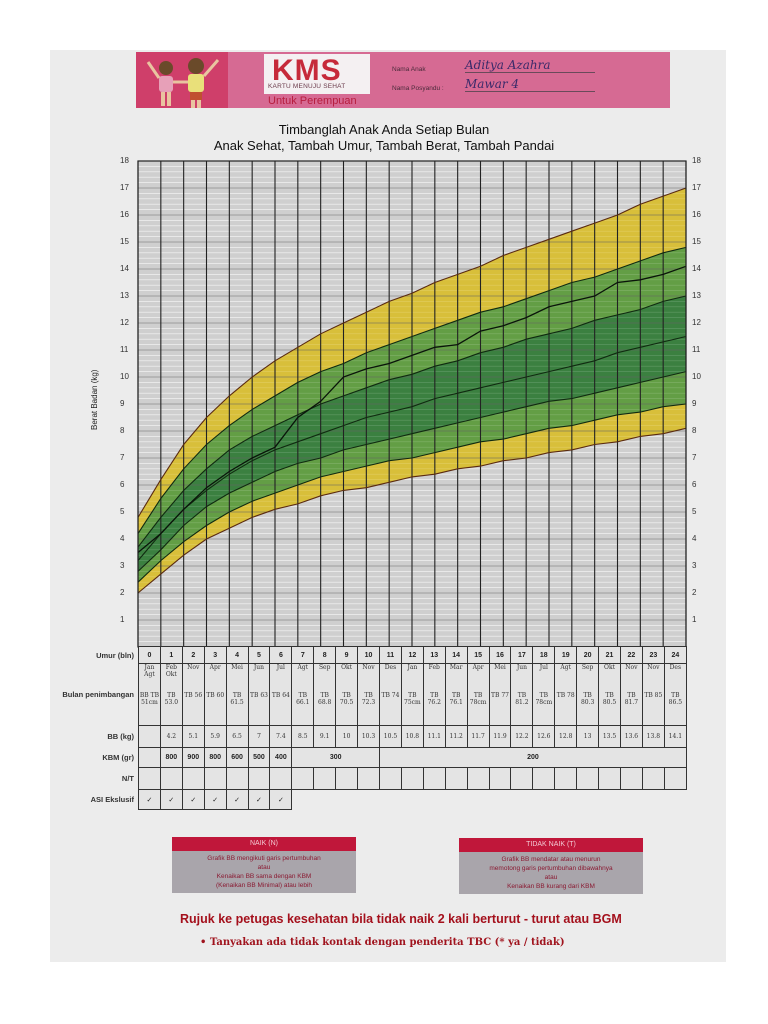 This screenshot has width=768, height=1024. Describe the element at coordinates (215, 694) in the screenshot. I see `month-cell: Apr TB 60` at that location.